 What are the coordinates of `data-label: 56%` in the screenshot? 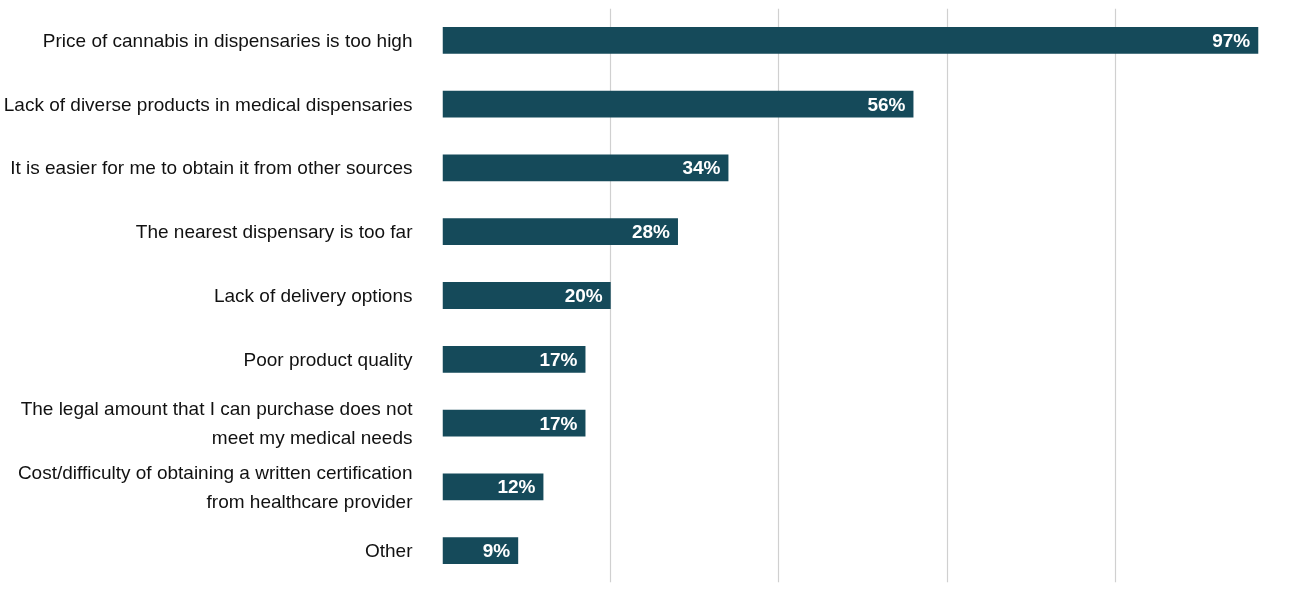 It's located at (886, 104).